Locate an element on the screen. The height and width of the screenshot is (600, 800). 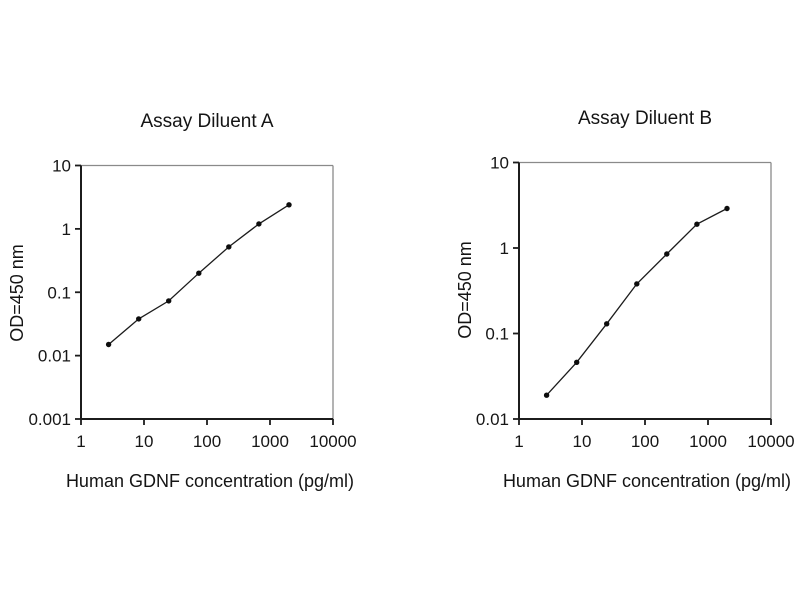
chart-a-y-axis-label: OD=450 nm is located at coordinates (17, 293).